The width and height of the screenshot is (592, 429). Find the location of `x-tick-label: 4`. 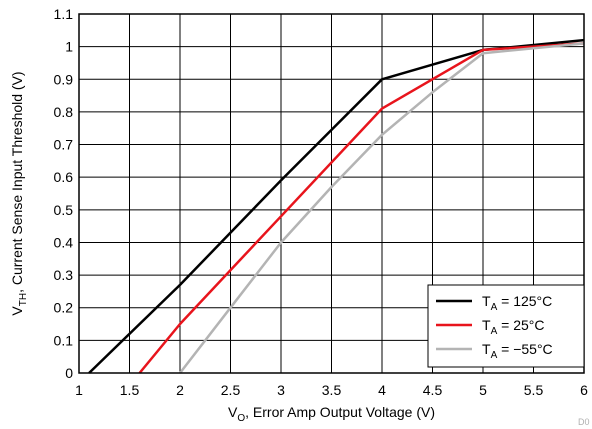

x-tick-label: 4 is located at coordinates (382, 390).